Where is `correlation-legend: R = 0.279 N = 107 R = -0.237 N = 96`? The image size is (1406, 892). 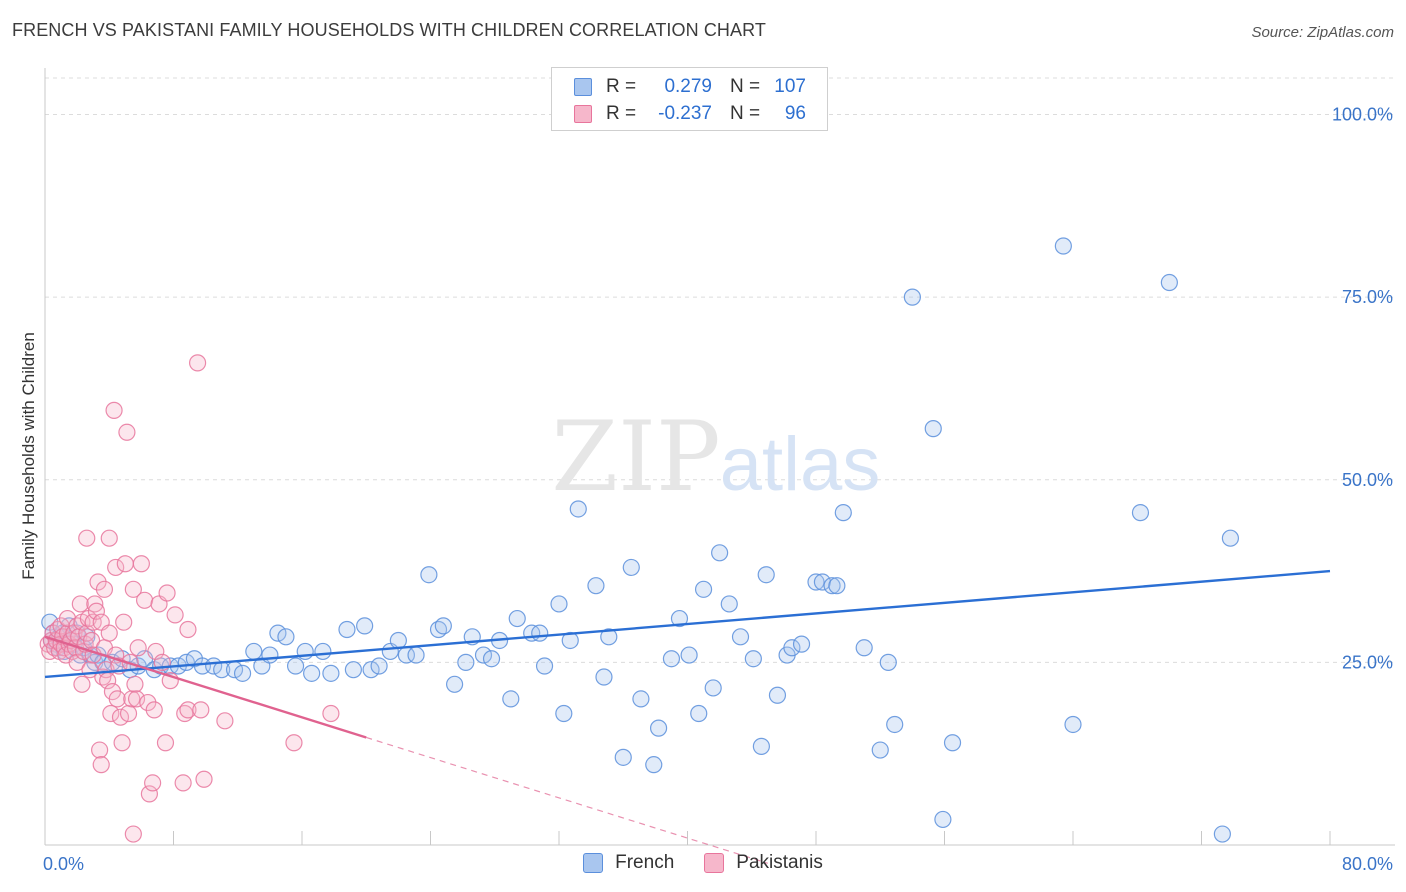 correlation-legend: R = 0.279 N = 107 R = -0.237 N = 96 is located at coordinates (689, 99).